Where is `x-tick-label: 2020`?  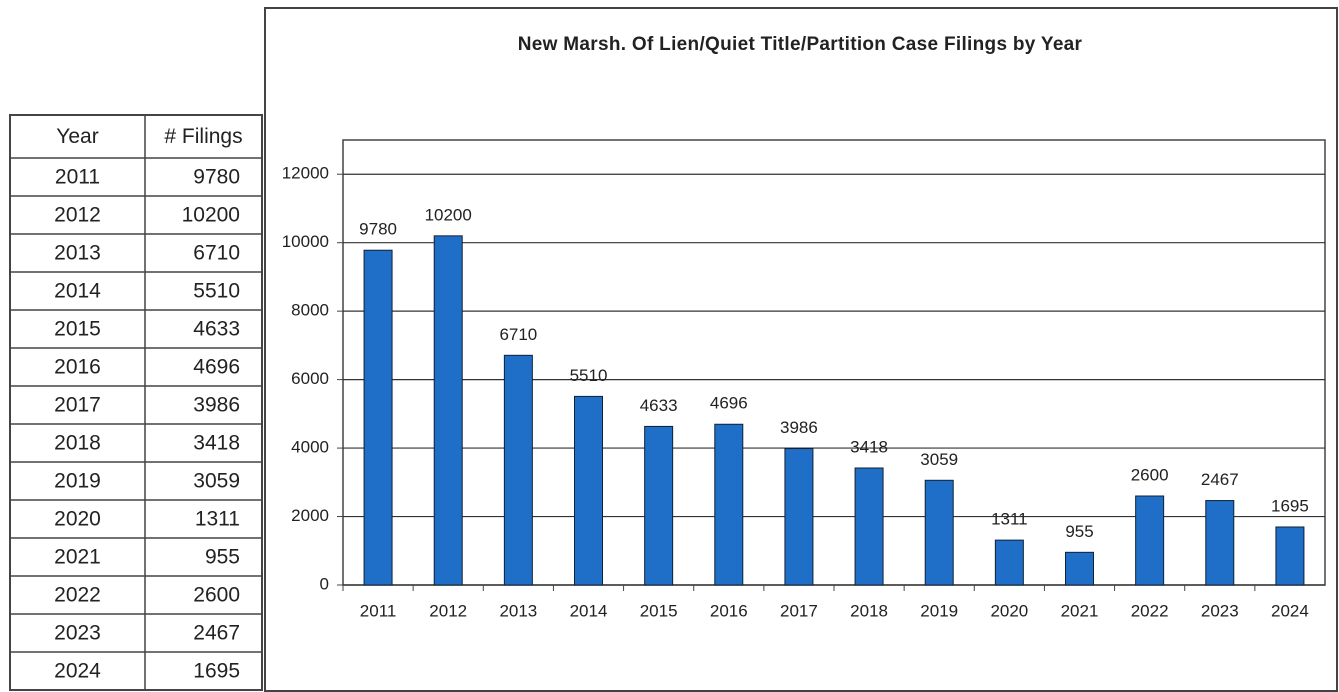
x-tick-label: 2020 is located at coordinates (1009, 610).